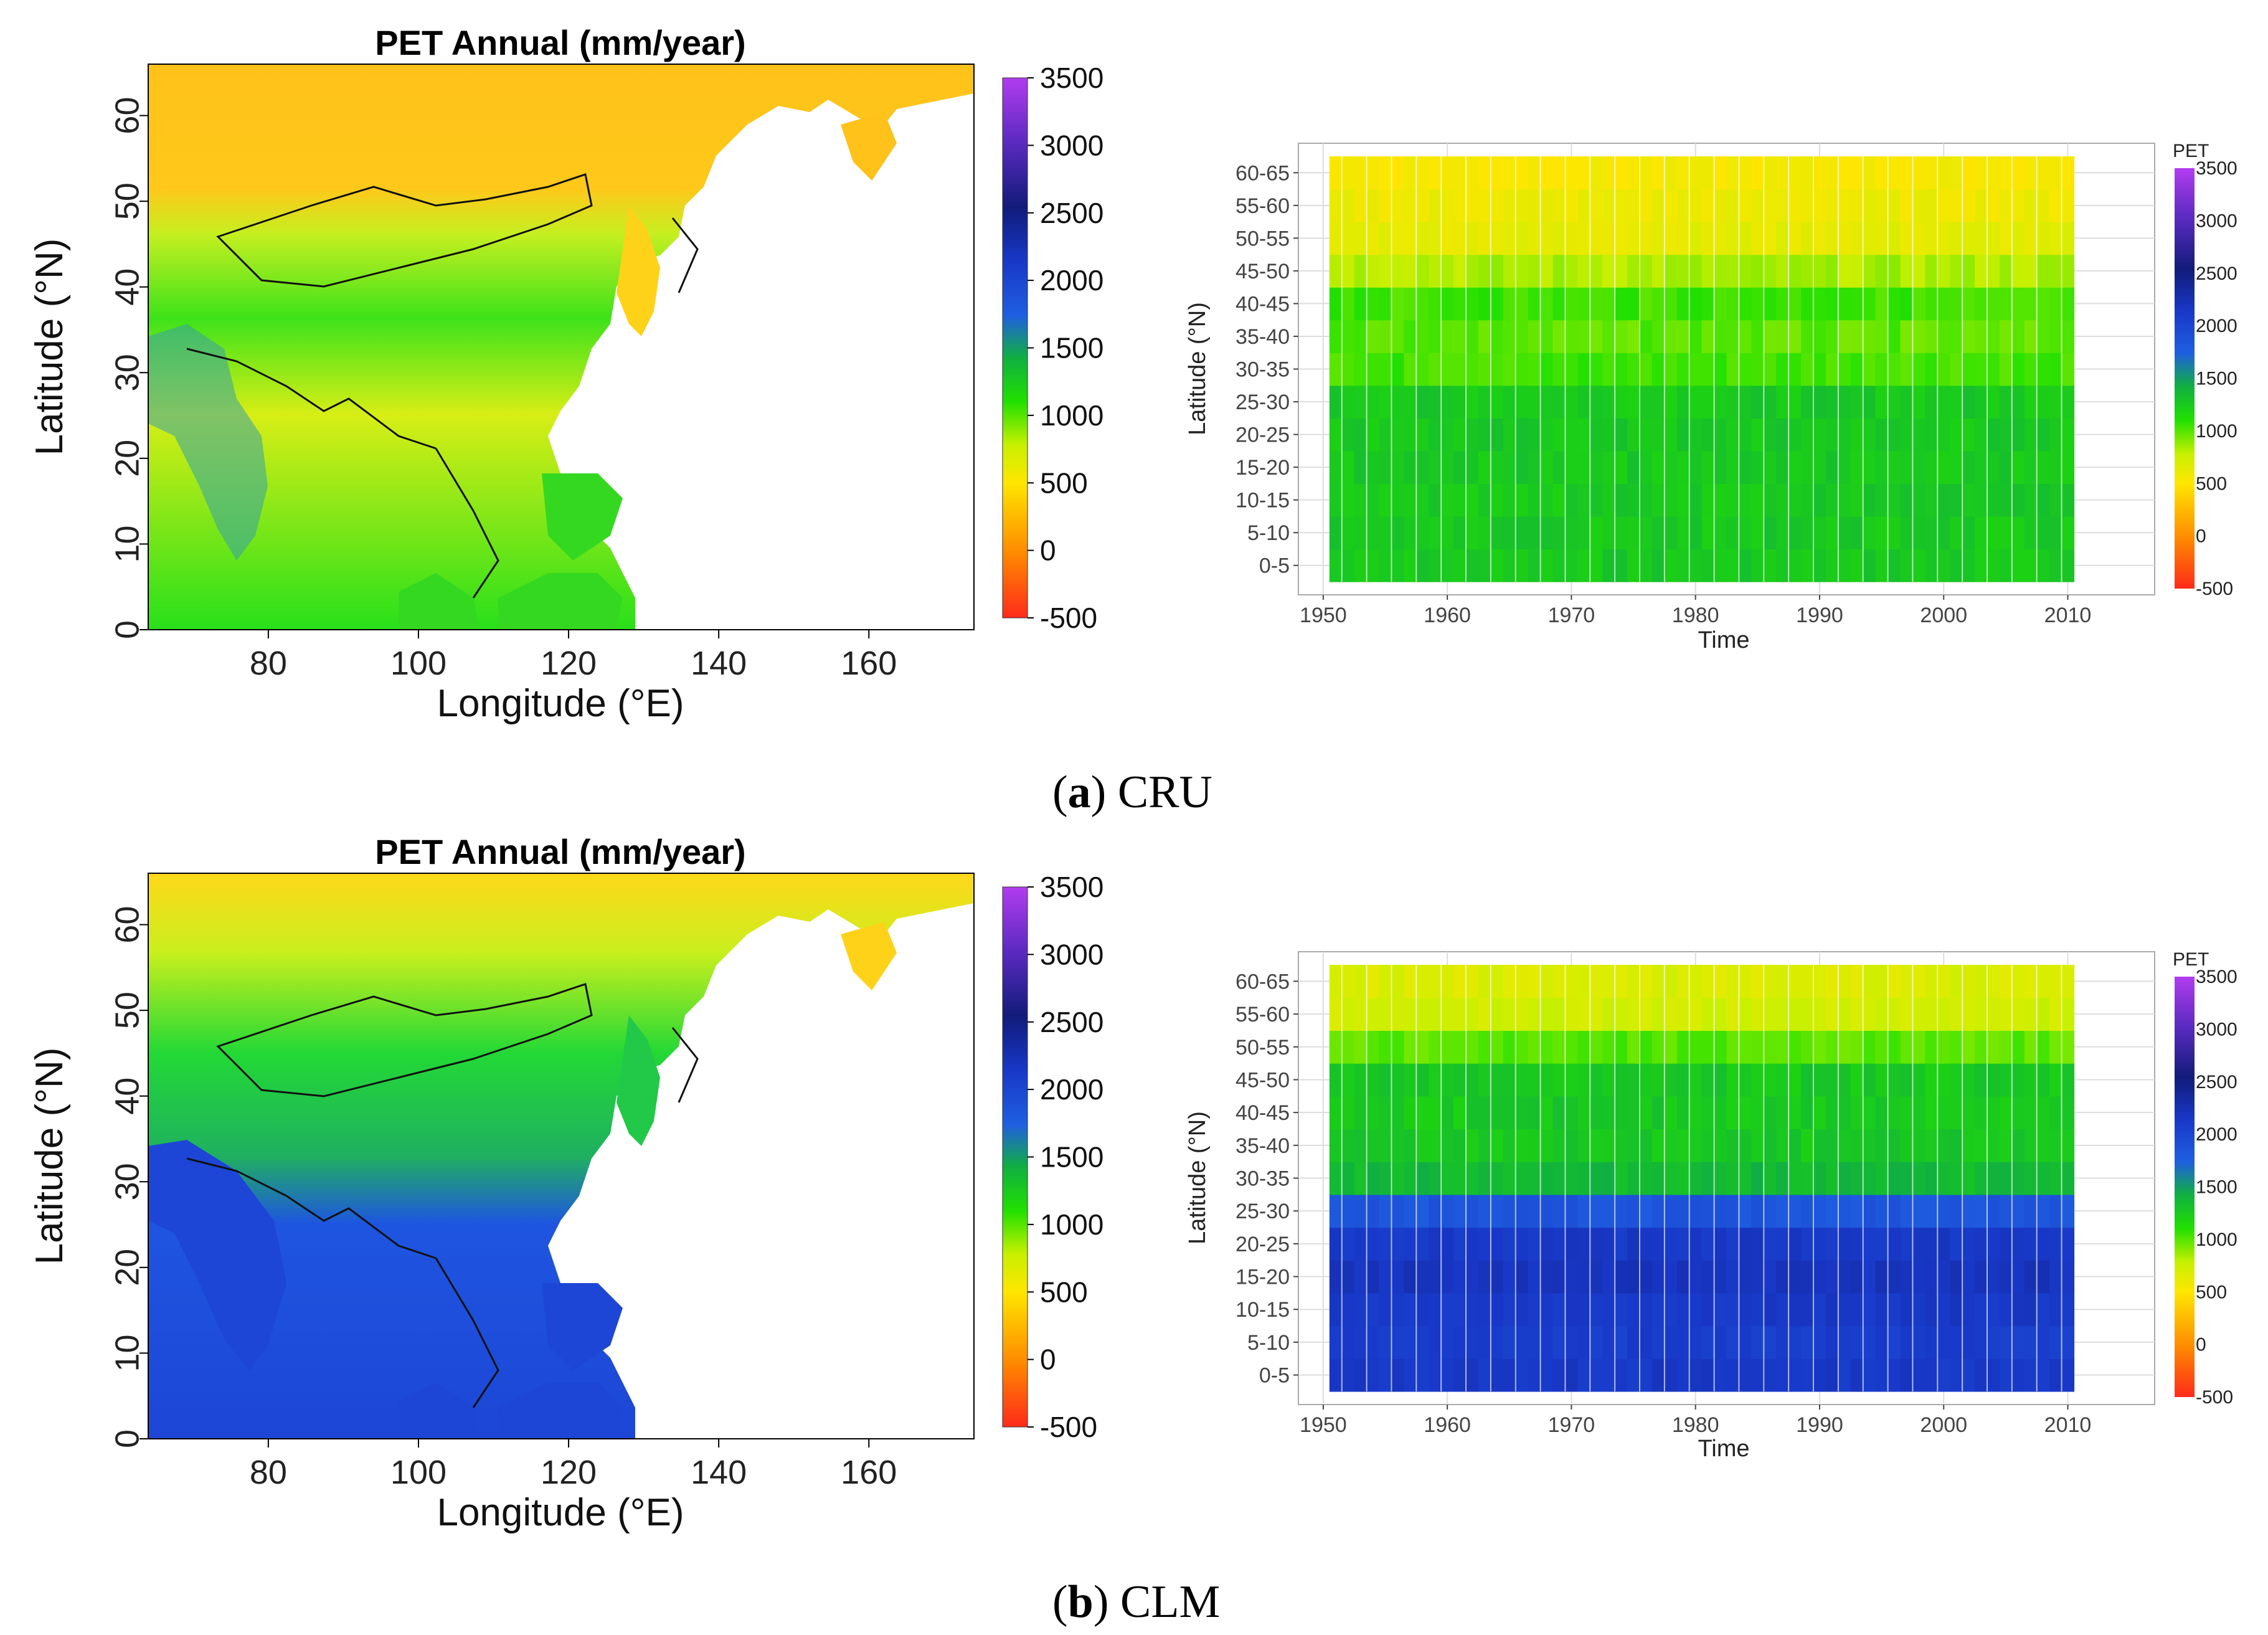 The width and height of the screenshot is (2268, 1635). What do you see at coordinates (2216, 1029) in the screenshot?
I see `heatmap-colorbar-tick-label: 3000` at bounding box center [2216, 1029].